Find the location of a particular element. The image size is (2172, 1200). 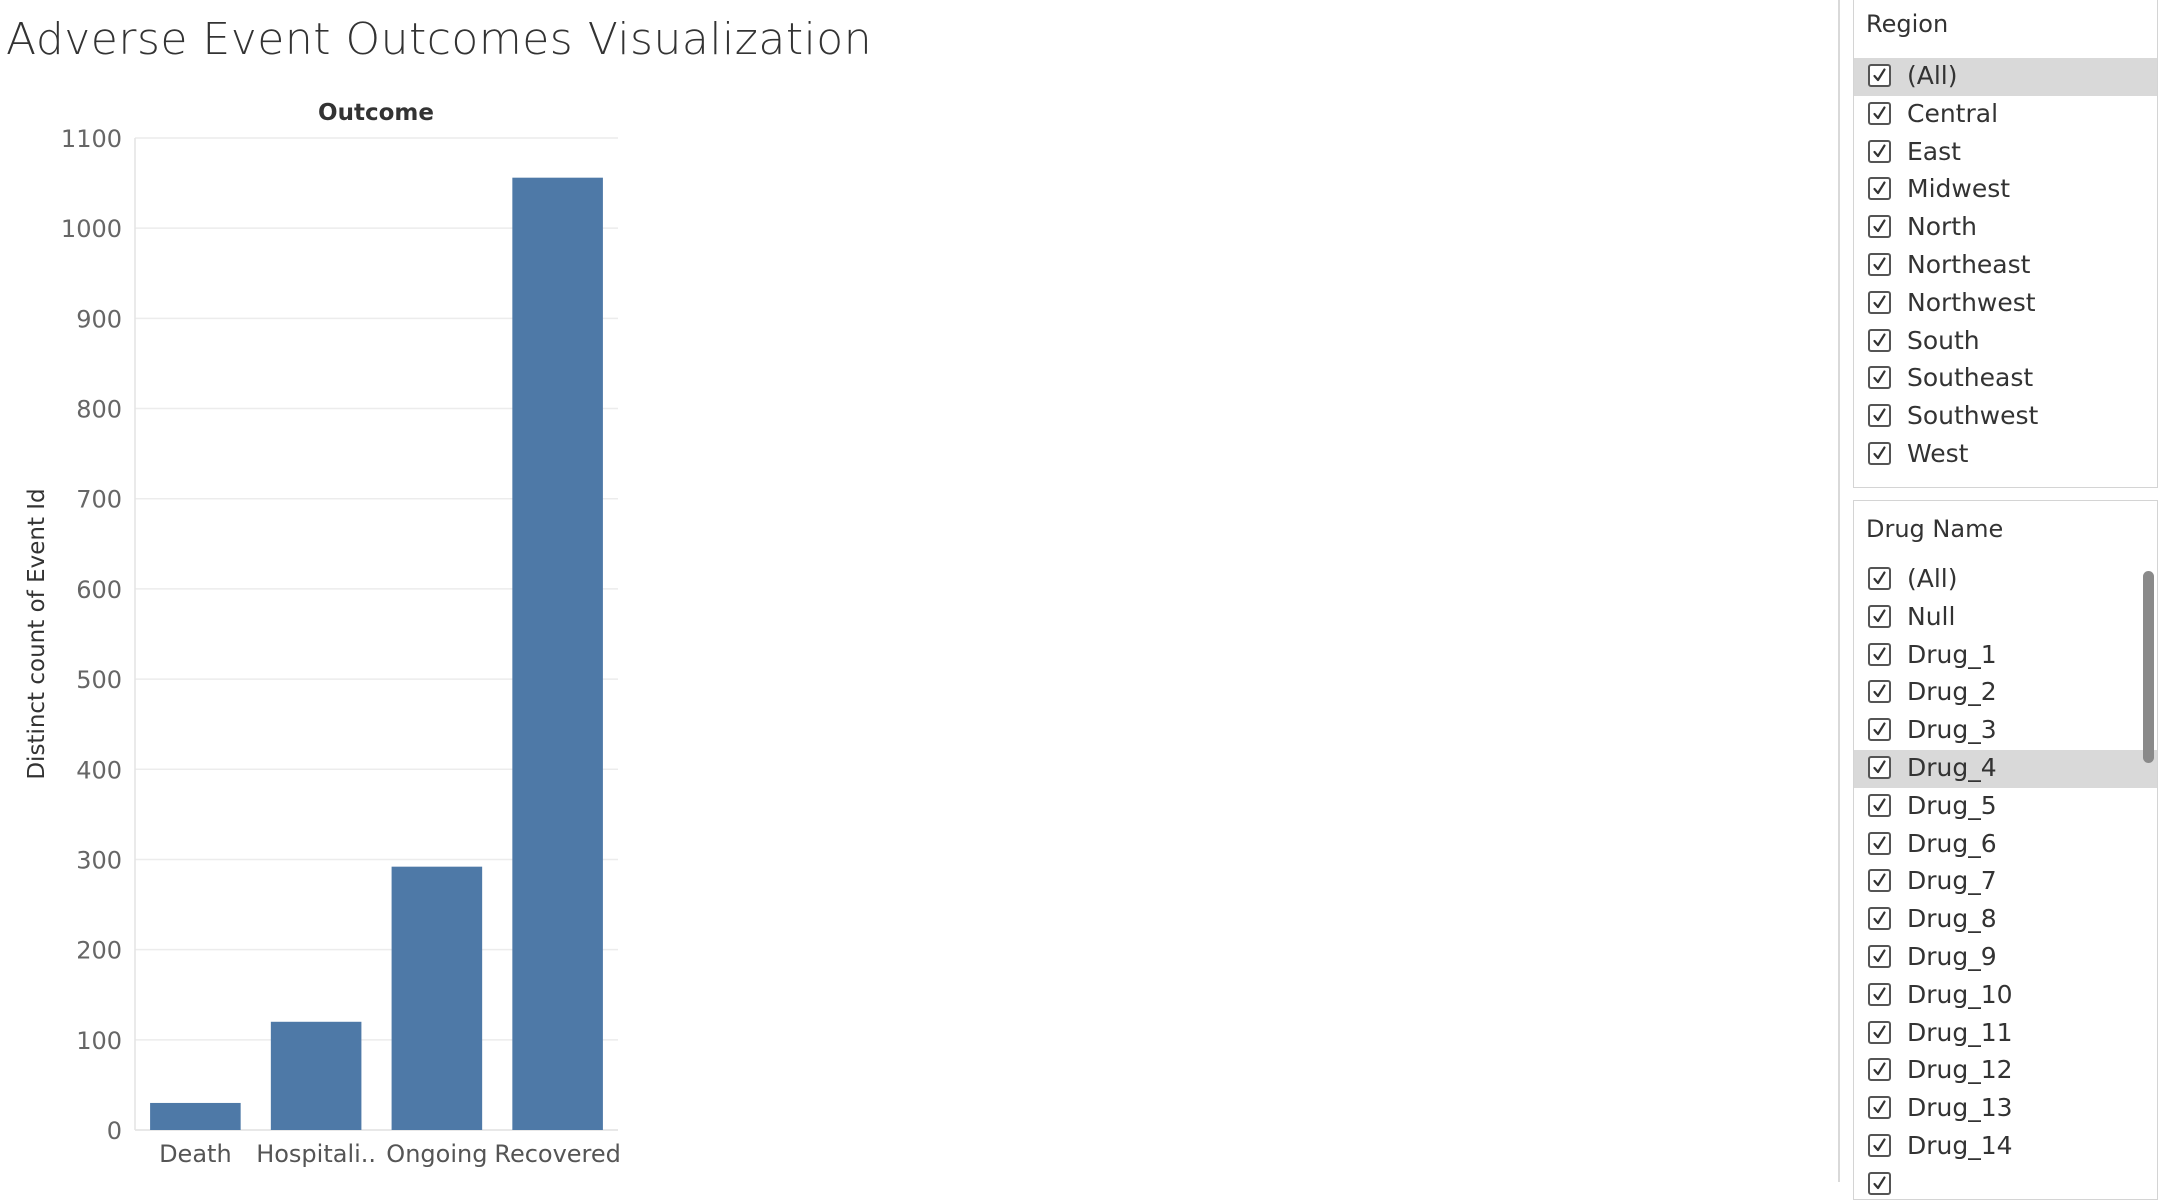

bar-ongoing is located at coordinates (437, 998).